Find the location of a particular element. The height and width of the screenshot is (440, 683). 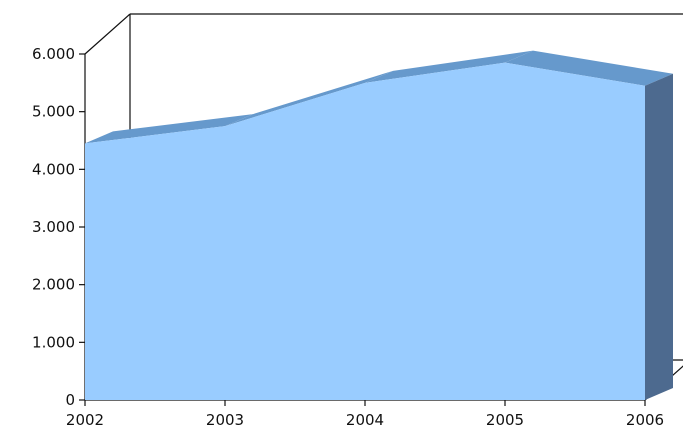

y-tick-label: 4.000 is located at coordinates (53, 169).